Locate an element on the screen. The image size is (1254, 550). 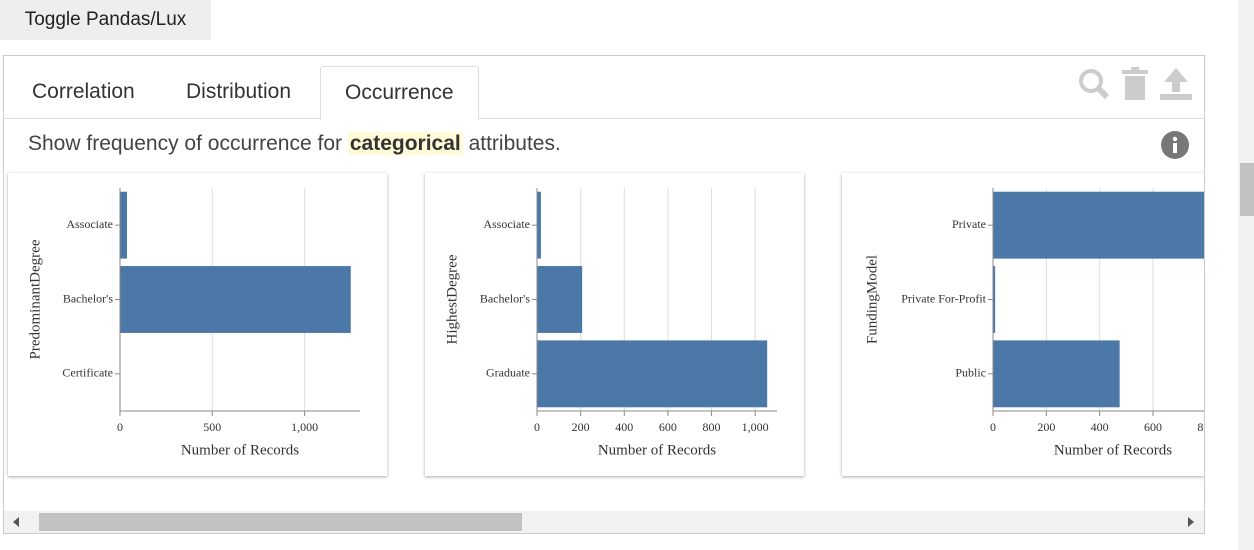
y-tick-label: Private For-Profit is located at coordinates (943, 298).